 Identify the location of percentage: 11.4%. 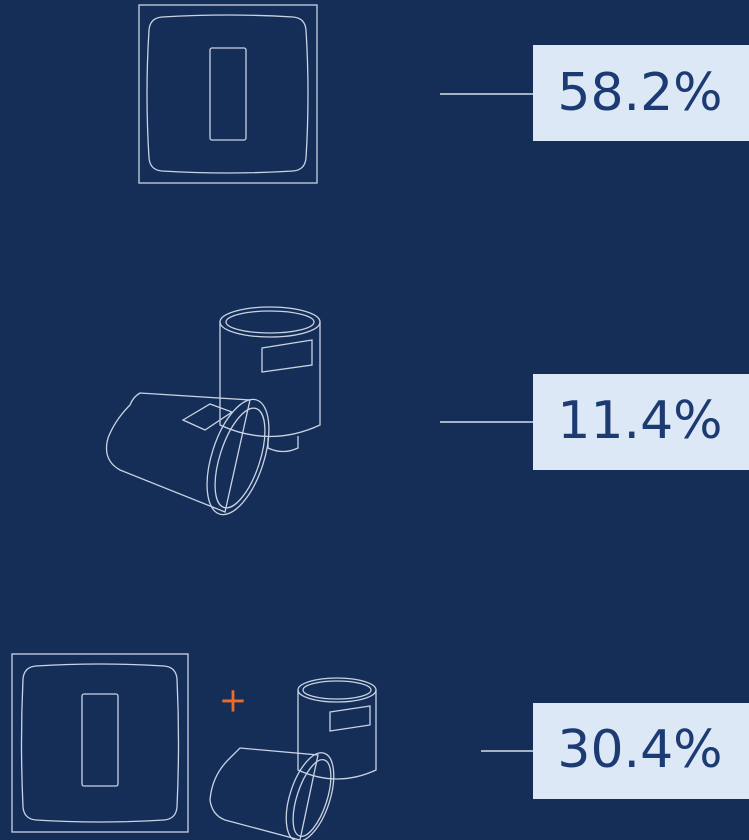
(639, 421).